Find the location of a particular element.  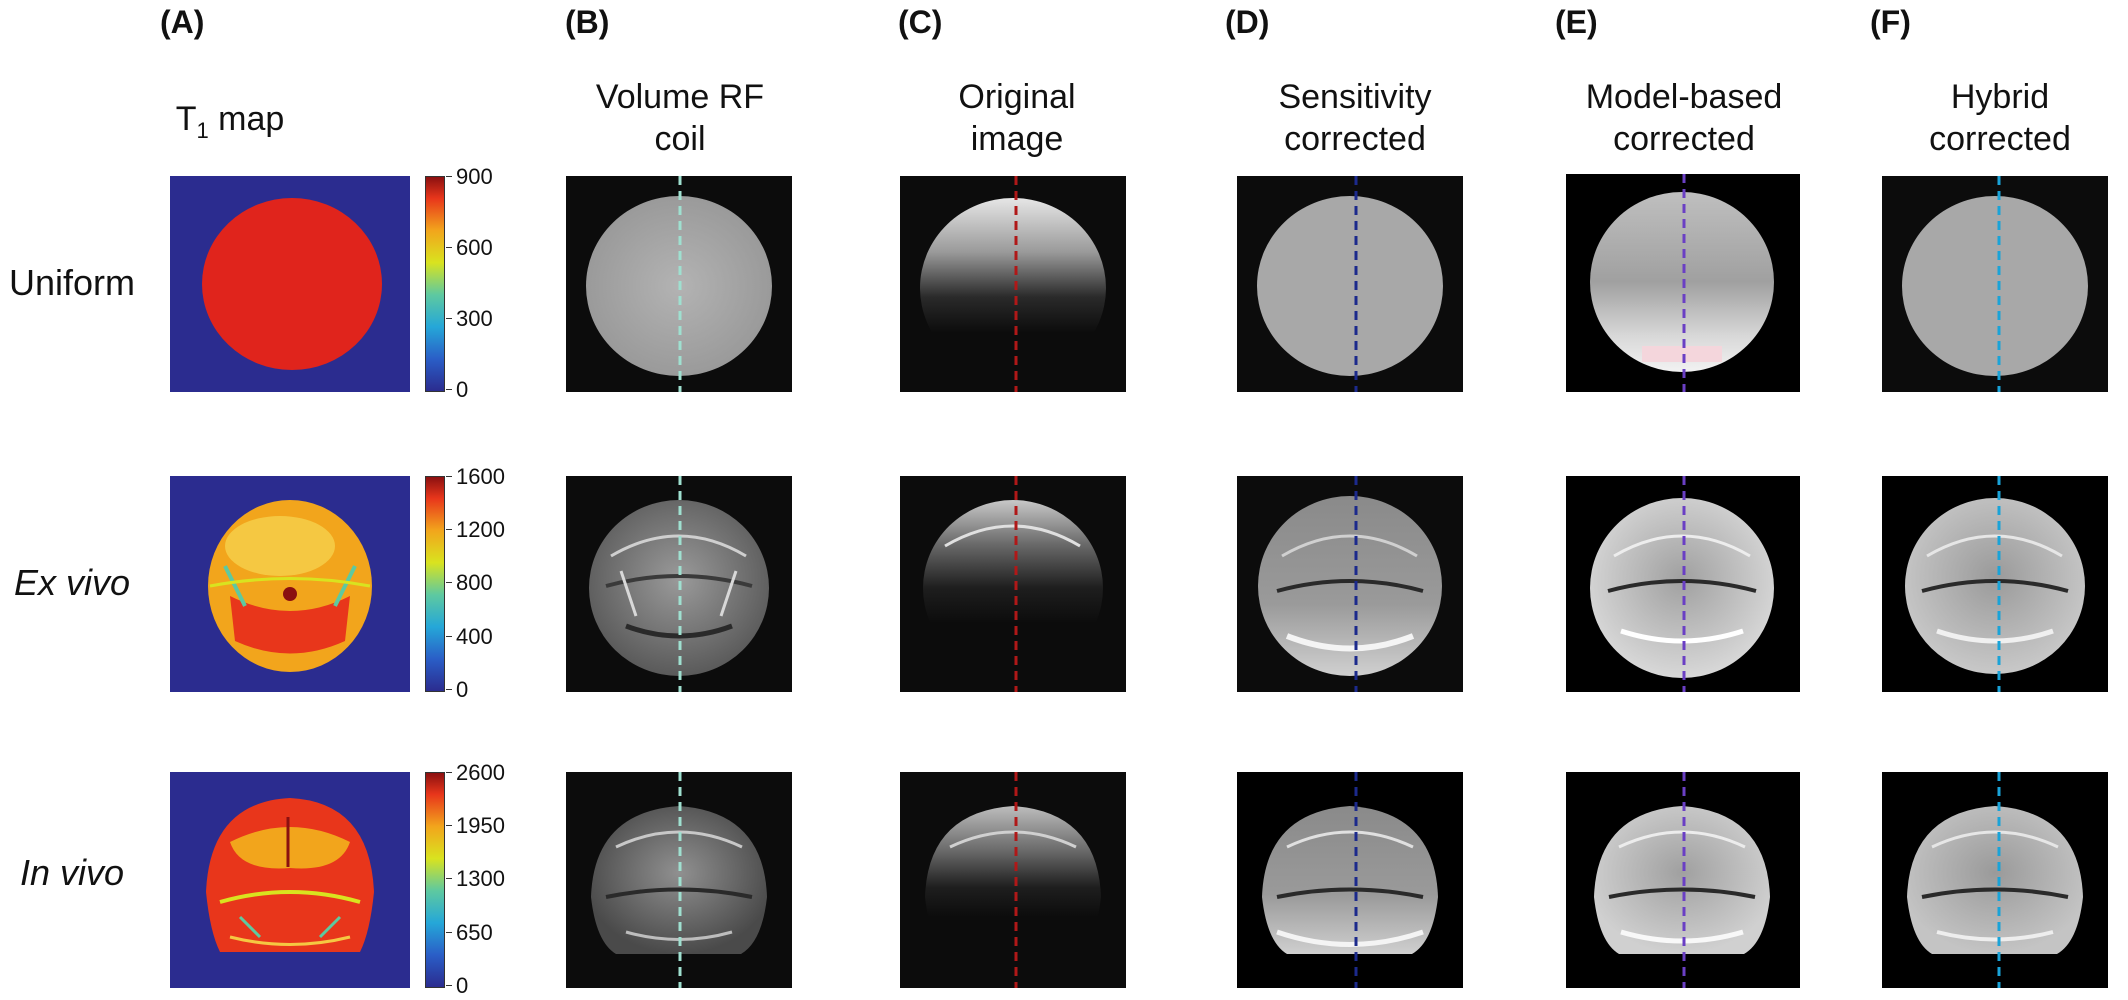

model-based-corrected-uniform is located at coordinates (1683, 283).